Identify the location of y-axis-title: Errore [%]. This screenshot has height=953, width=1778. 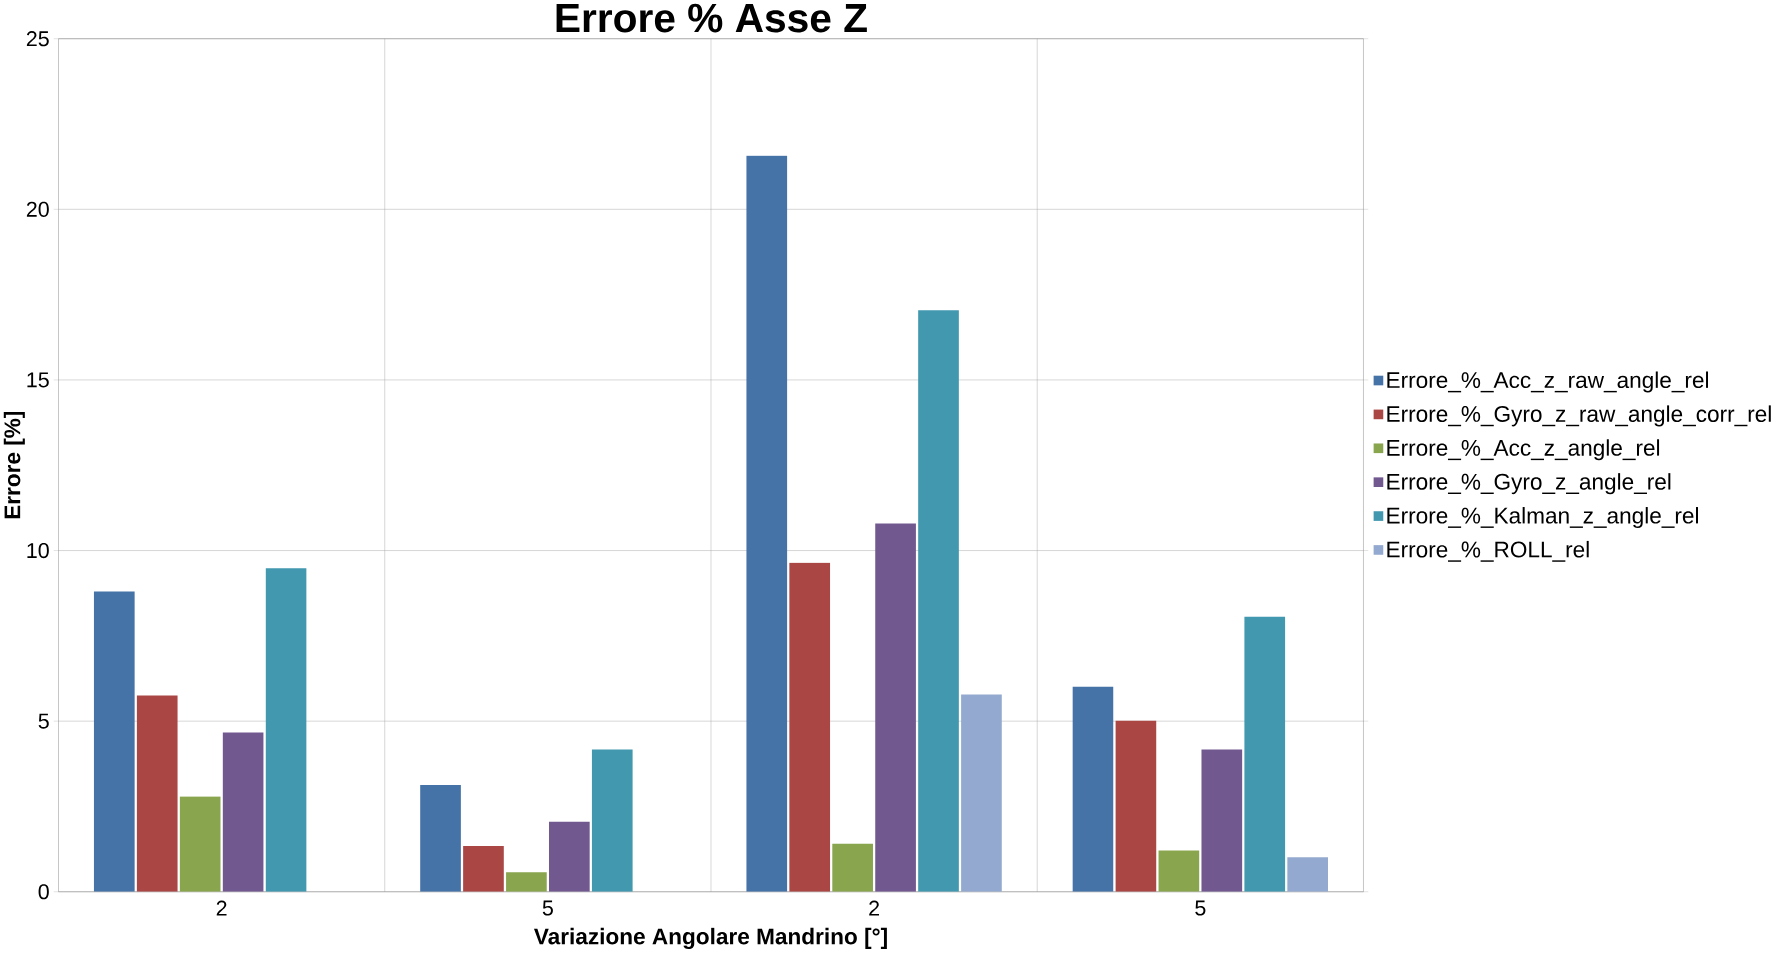
(14, 465).